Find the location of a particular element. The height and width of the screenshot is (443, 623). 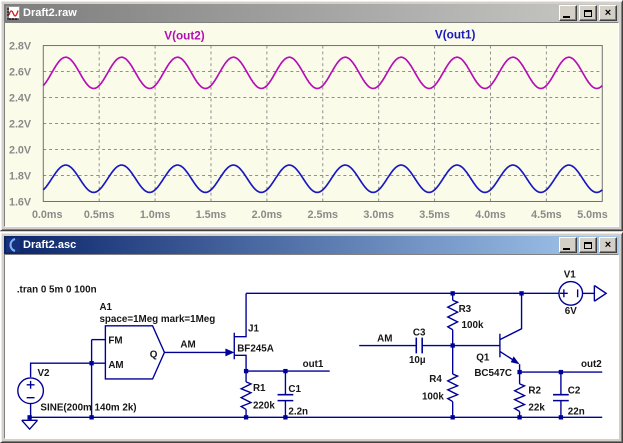

ground-symbol-right is located at coordinates (600, 293).